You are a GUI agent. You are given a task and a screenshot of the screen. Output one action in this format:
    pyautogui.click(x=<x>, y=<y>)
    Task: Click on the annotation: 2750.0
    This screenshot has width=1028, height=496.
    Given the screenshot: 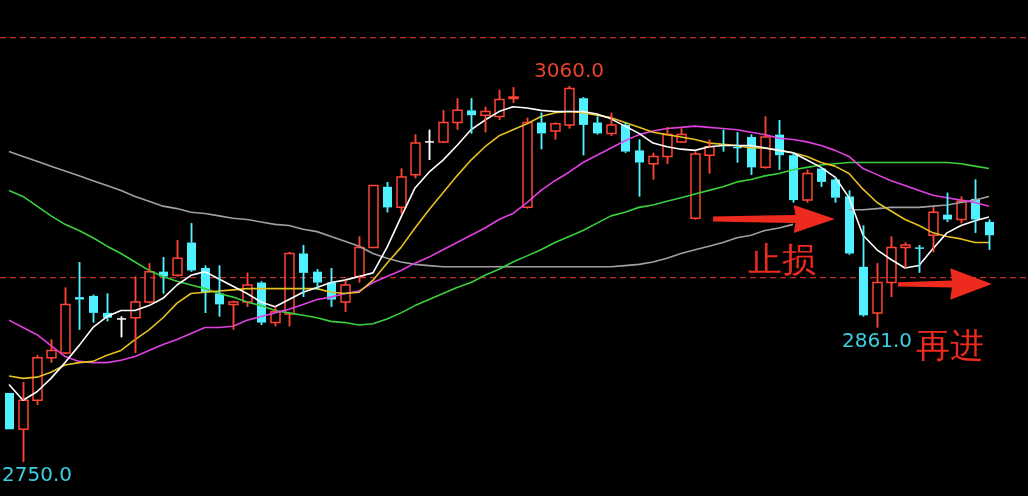 What is the action you would take?
    pyautogui.click(x=37, y=474)
    